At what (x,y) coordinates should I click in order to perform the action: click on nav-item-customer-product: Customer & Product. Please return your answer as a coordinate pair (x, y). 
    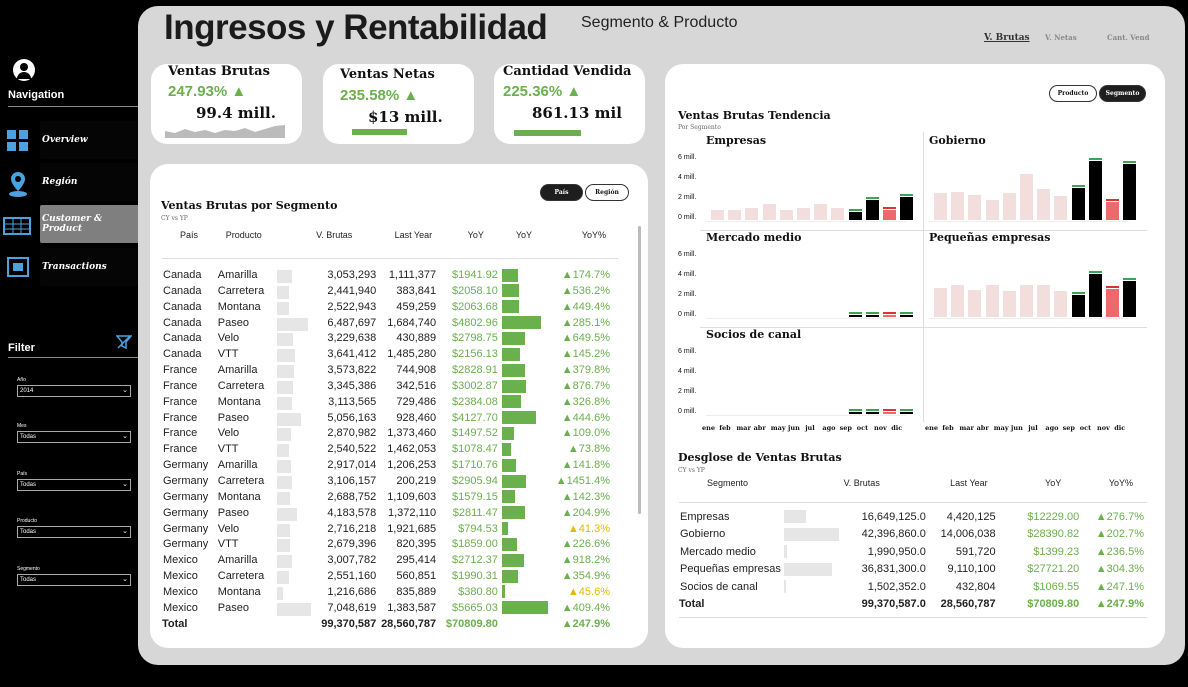
    Looking at the image, I should click on (89, 224).